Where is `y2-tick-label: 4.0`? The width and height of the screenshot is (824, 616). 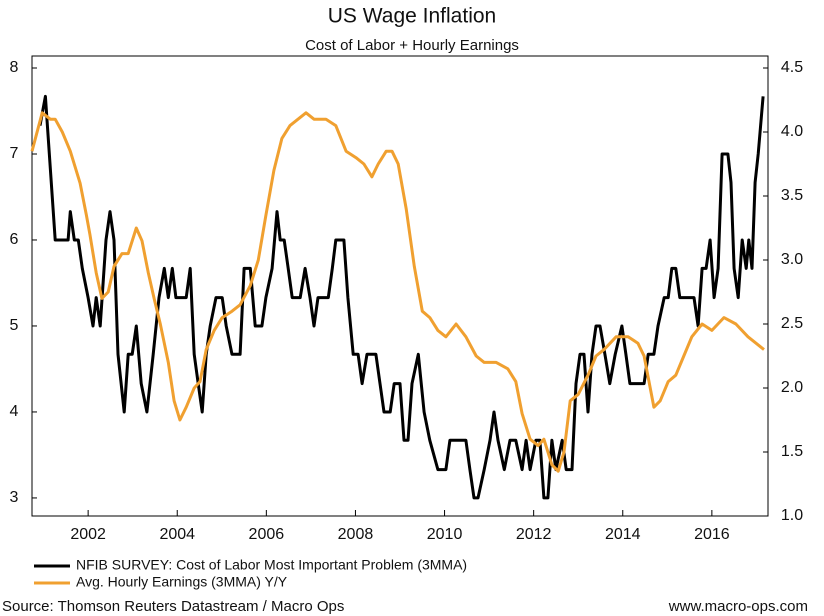
y2-tick-label: 4.0 is located at coordinates (792, 131).